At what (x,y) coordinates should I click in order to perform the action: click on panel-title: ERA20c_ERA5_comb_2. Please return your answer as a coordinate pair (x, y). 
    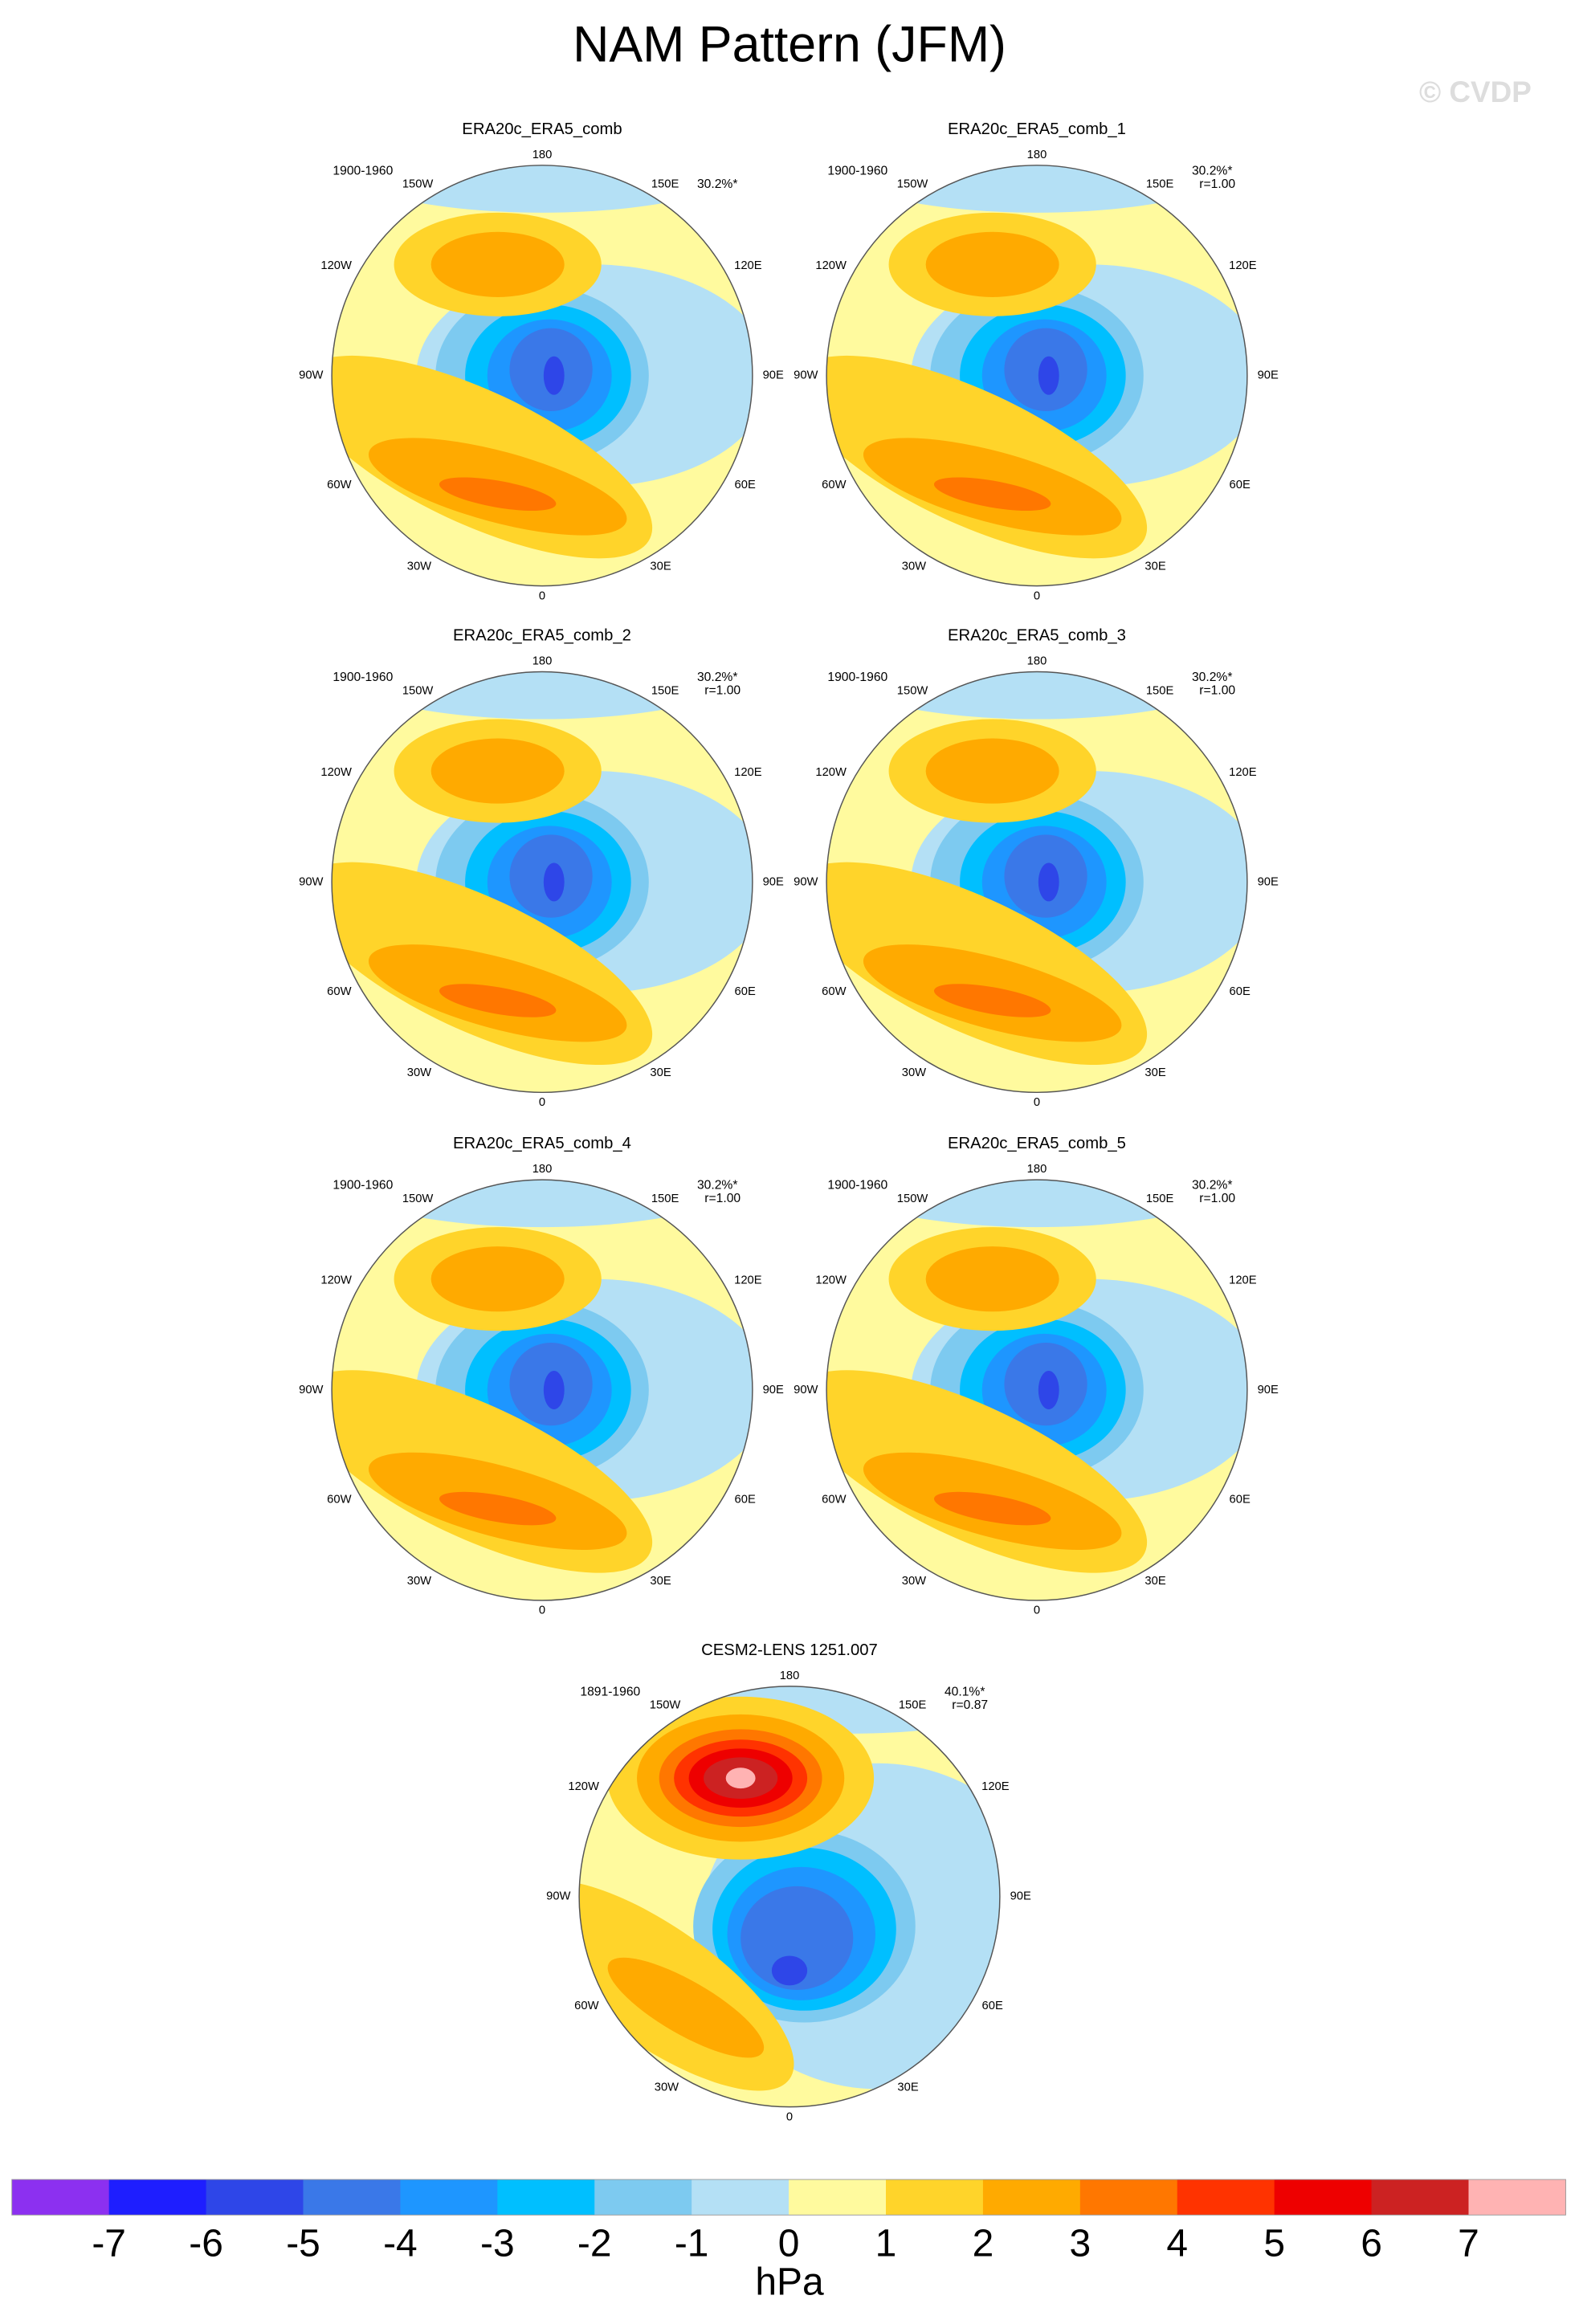
    Looking at the image, I should click on (542, 636).